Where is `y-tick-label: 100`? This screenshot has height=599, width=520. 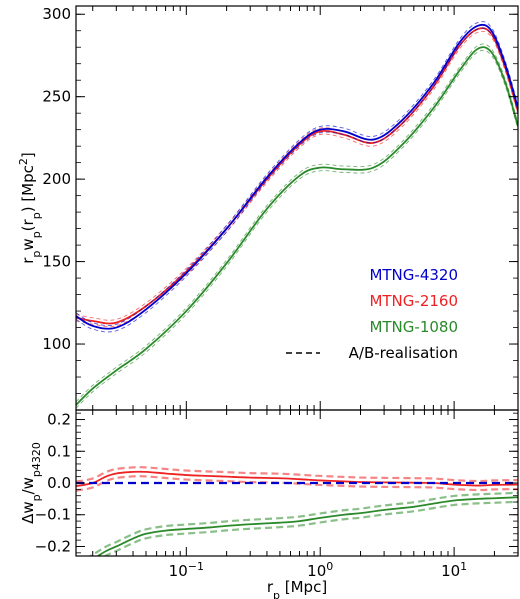
y-tick-label: 100 is located at coordinates (56, 344).